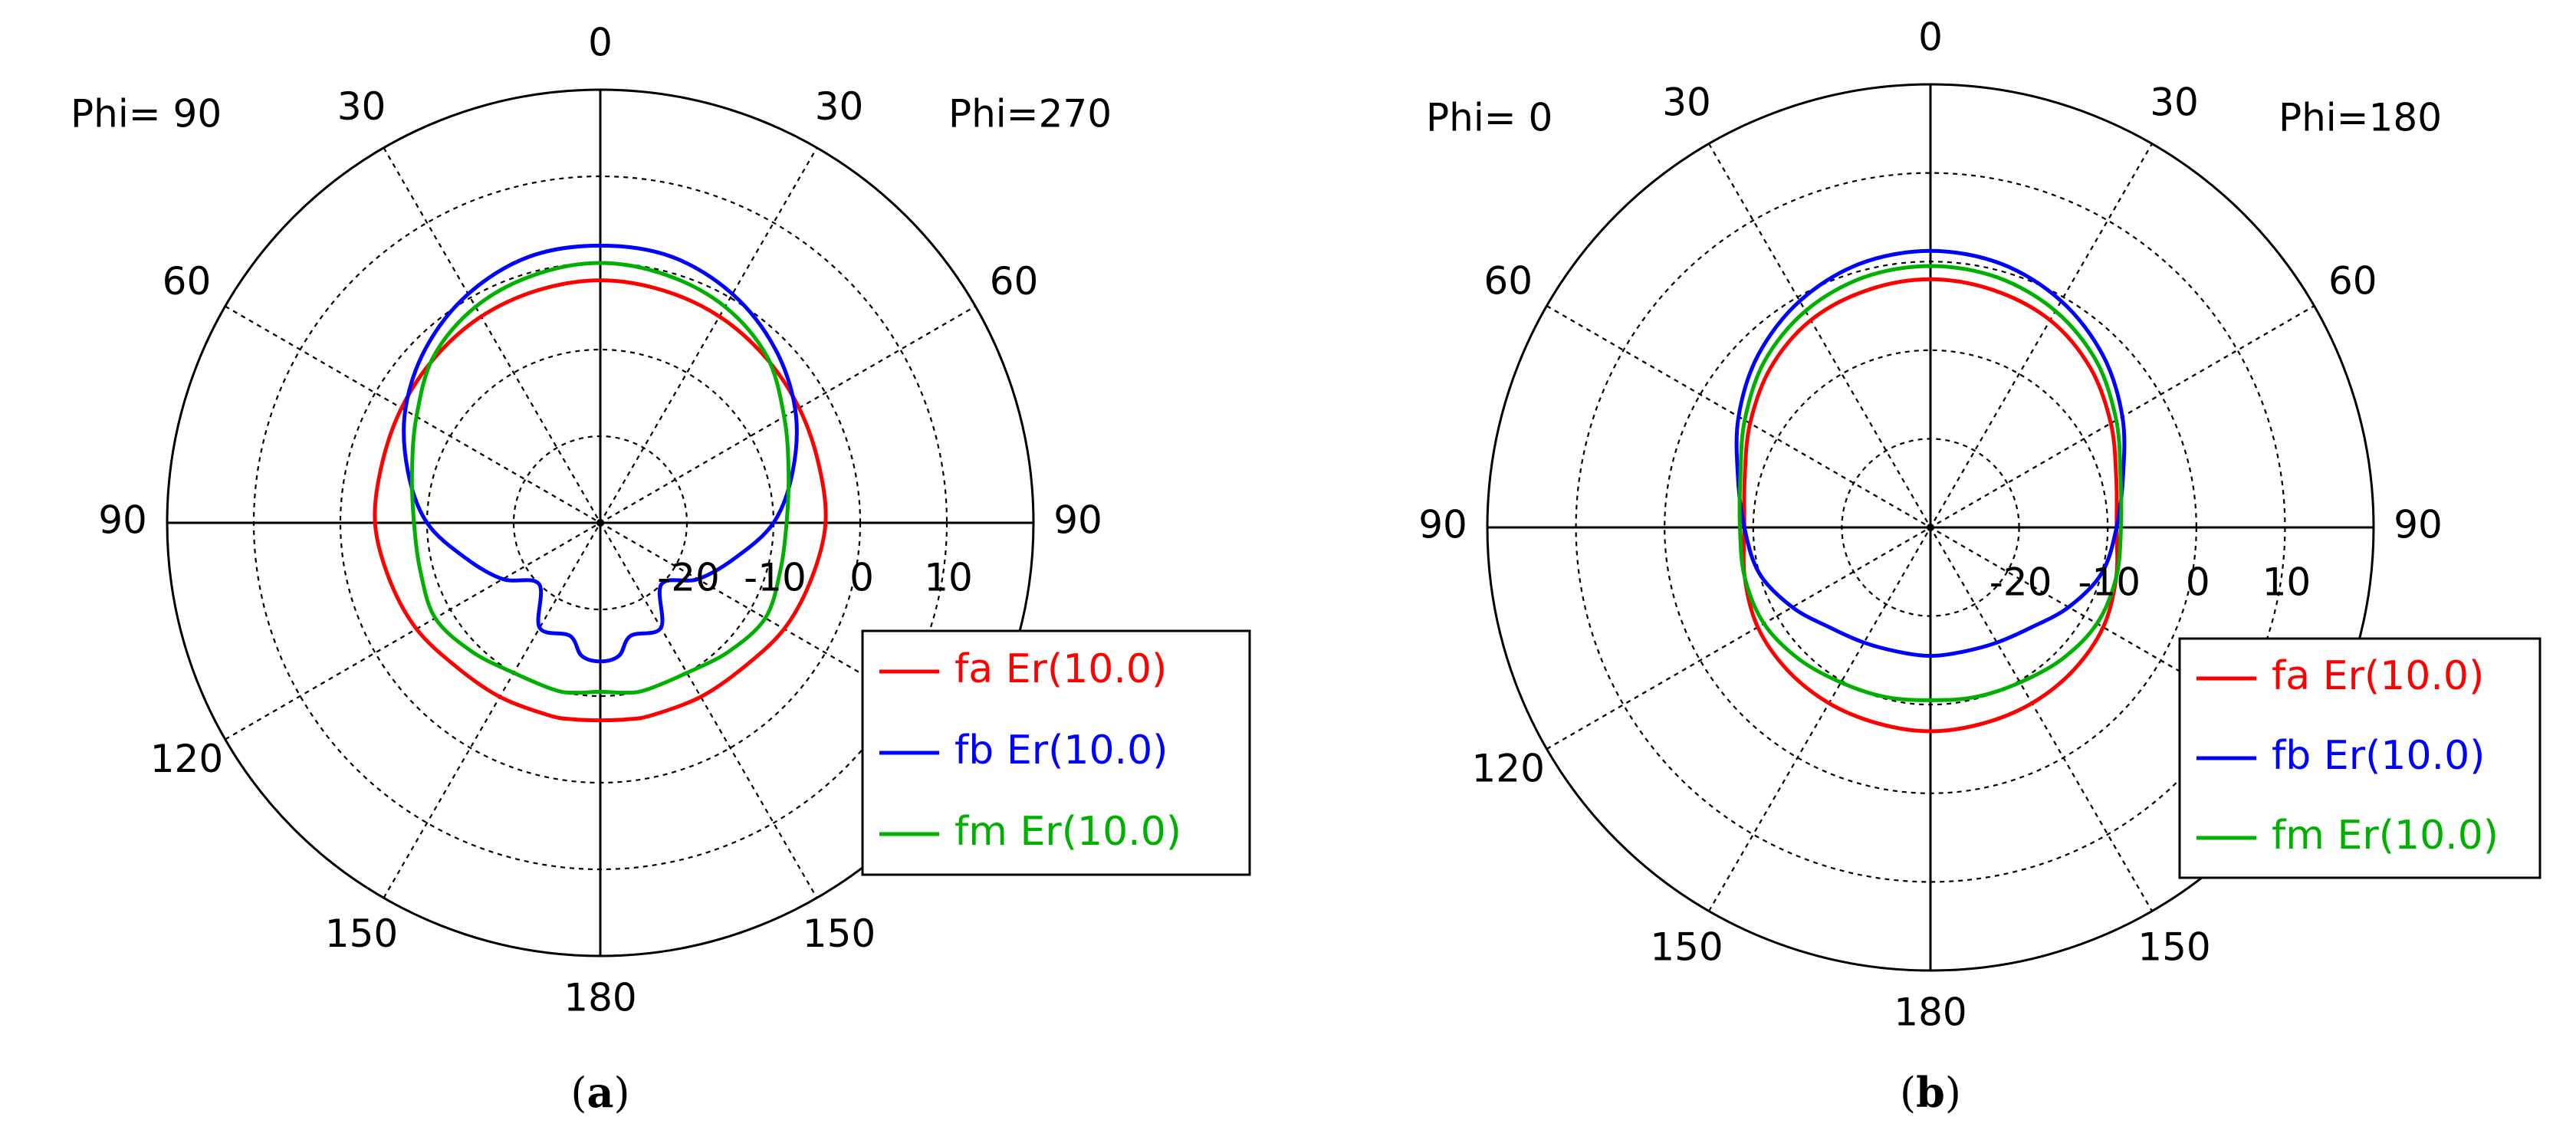 The height and width of the screenshot is (1143, 2576). I want to click on panel-caption: (a), so click(600, 1092).